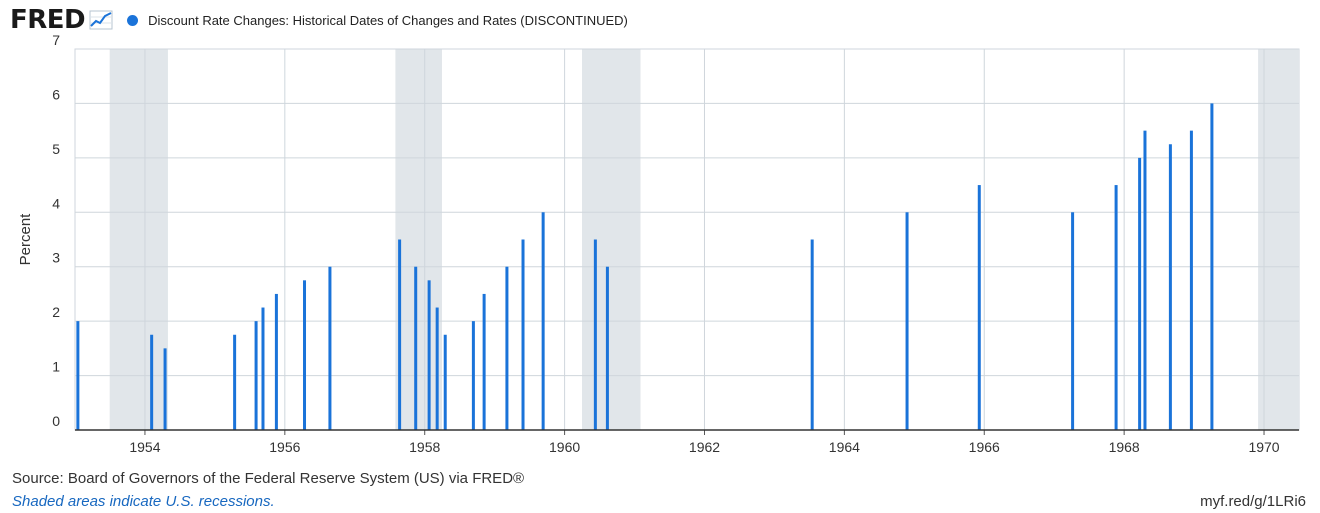 The image size is (1320, 513). Describe the element at coordinates (1263, 447) in the screenshot. I see `x-tick-label: 1970` at that location.